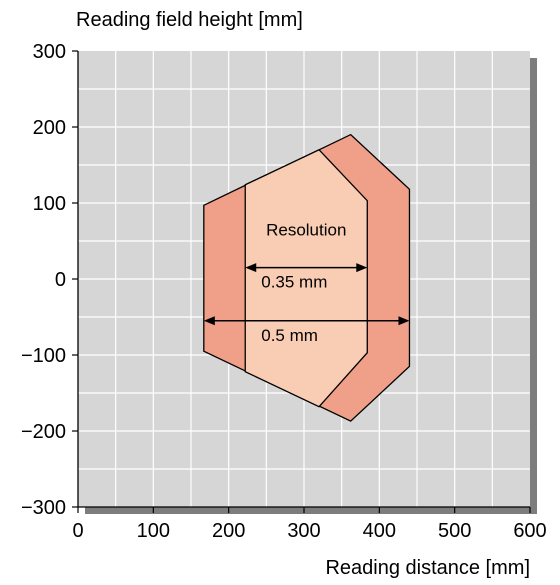 This screenshot has height=585, width=560. What do you see at coordinates (294, 282) in the screenshot?
I see `label-0-35mm: 0.35 mm` at bounding box center [294, 282].